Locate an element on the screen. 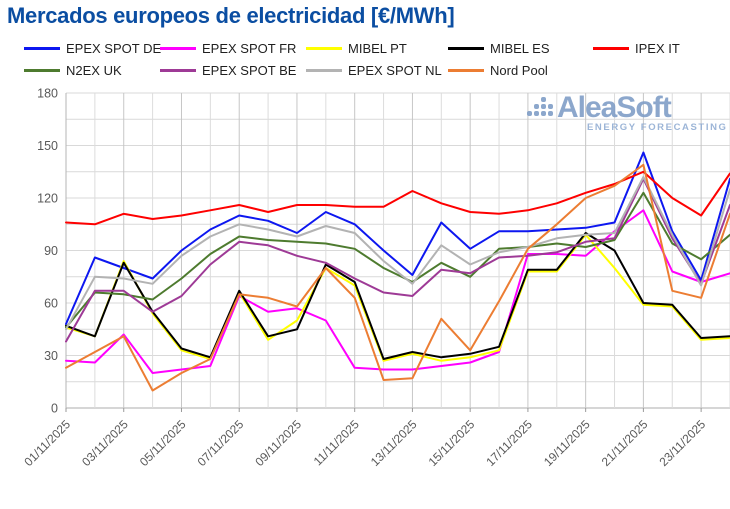 This screenshot has height=509, width=730. y-tick-label: 180 is located at coordinates (47, 94).